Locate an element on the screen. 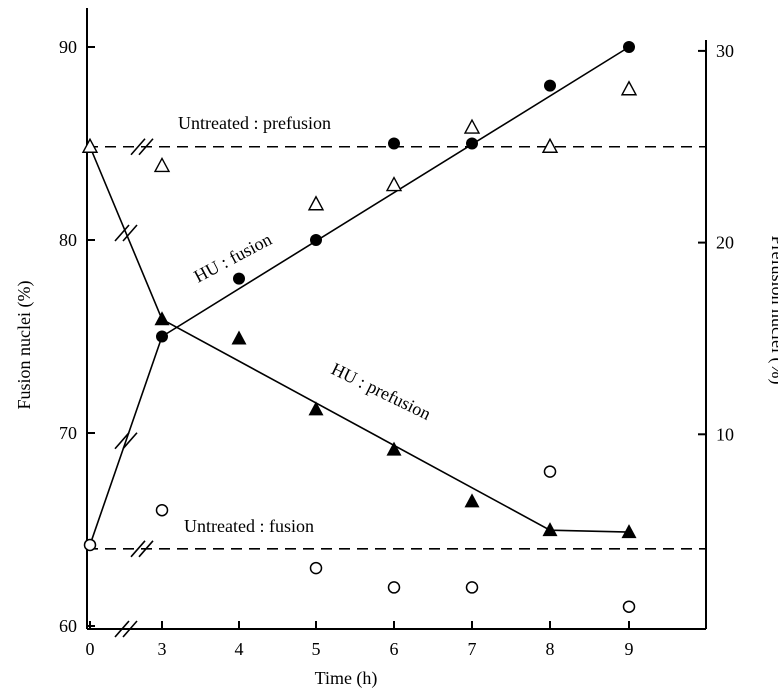 The height and width of the screenshot is (694, 778). series-label-hu-fusion: HU : fusion is located at coordinates (232, 258).